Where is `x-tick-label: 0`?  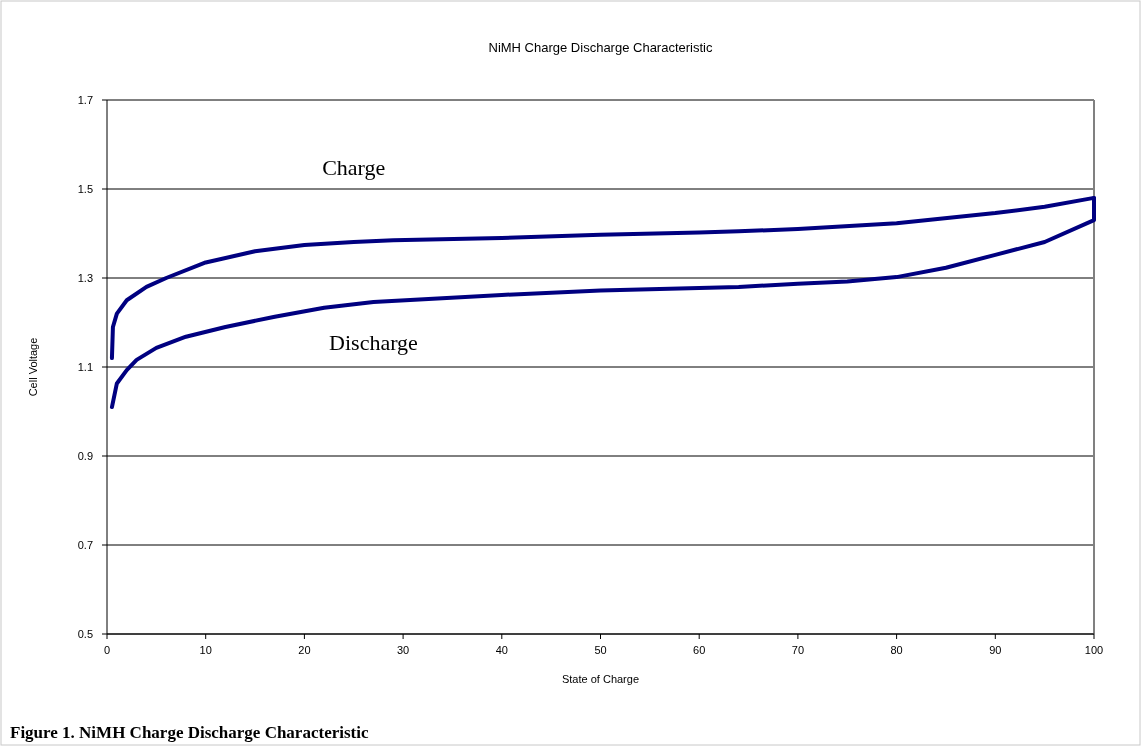 x-tick-label: 0 is located at coordinates (107, 650).